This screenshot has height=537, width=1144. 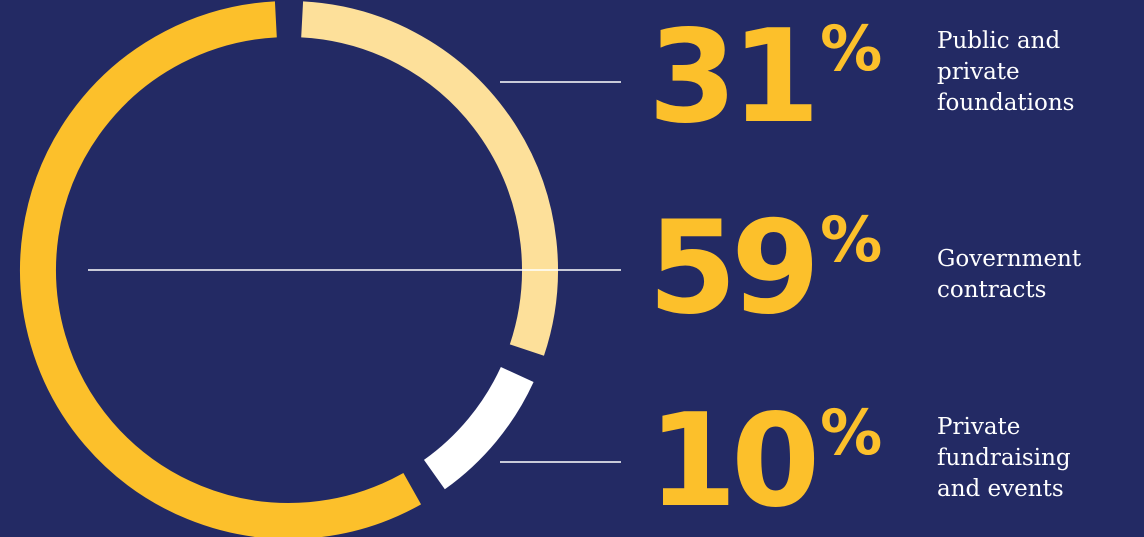 I want to click on label-line: Private, so click(x=979, y=427).